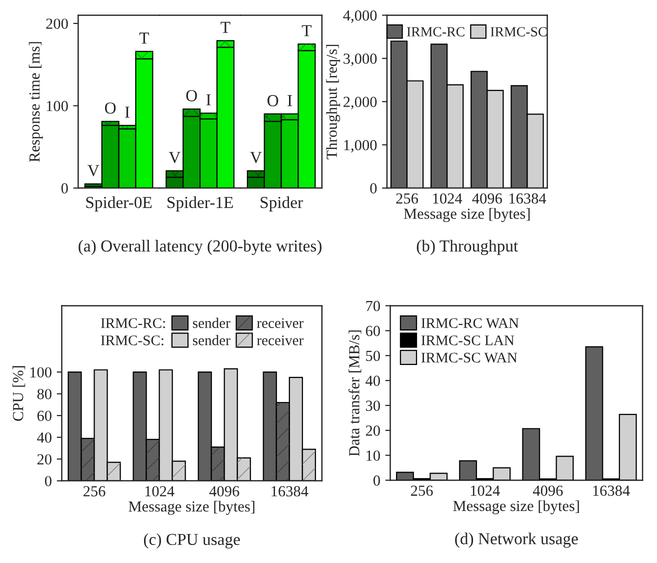  What do you see at coordinates (133, 323) in the screenshot?
I see `annotation: IRMC-RC:` at bounding box center [133, 323].